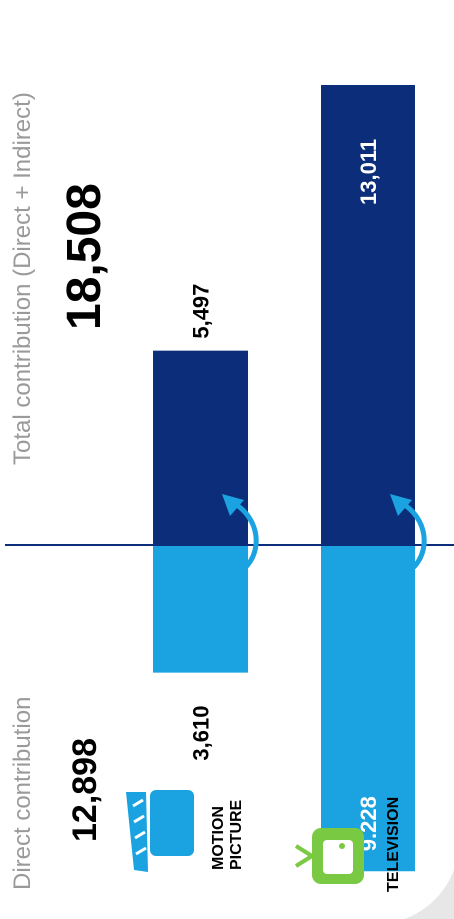  Describe the element at coordinates (200, 447) in the screenshot. I see `total-bar-motion-picture` at that location.